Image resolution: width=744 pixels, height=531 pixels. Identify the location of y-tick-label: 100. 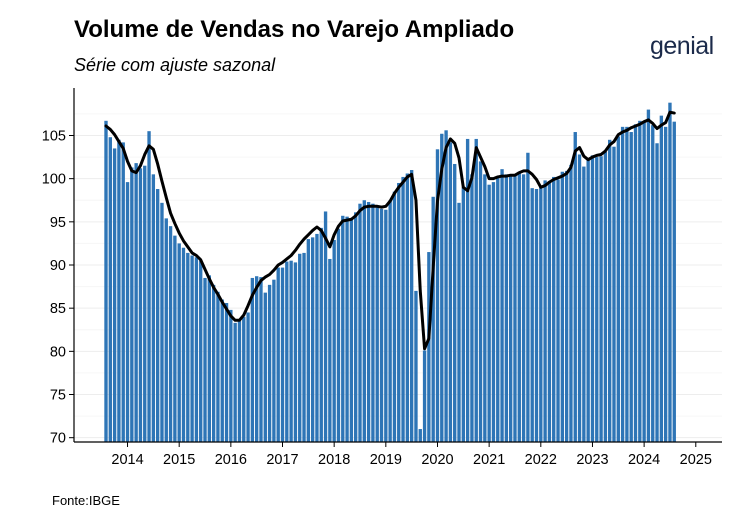
(54, 180).